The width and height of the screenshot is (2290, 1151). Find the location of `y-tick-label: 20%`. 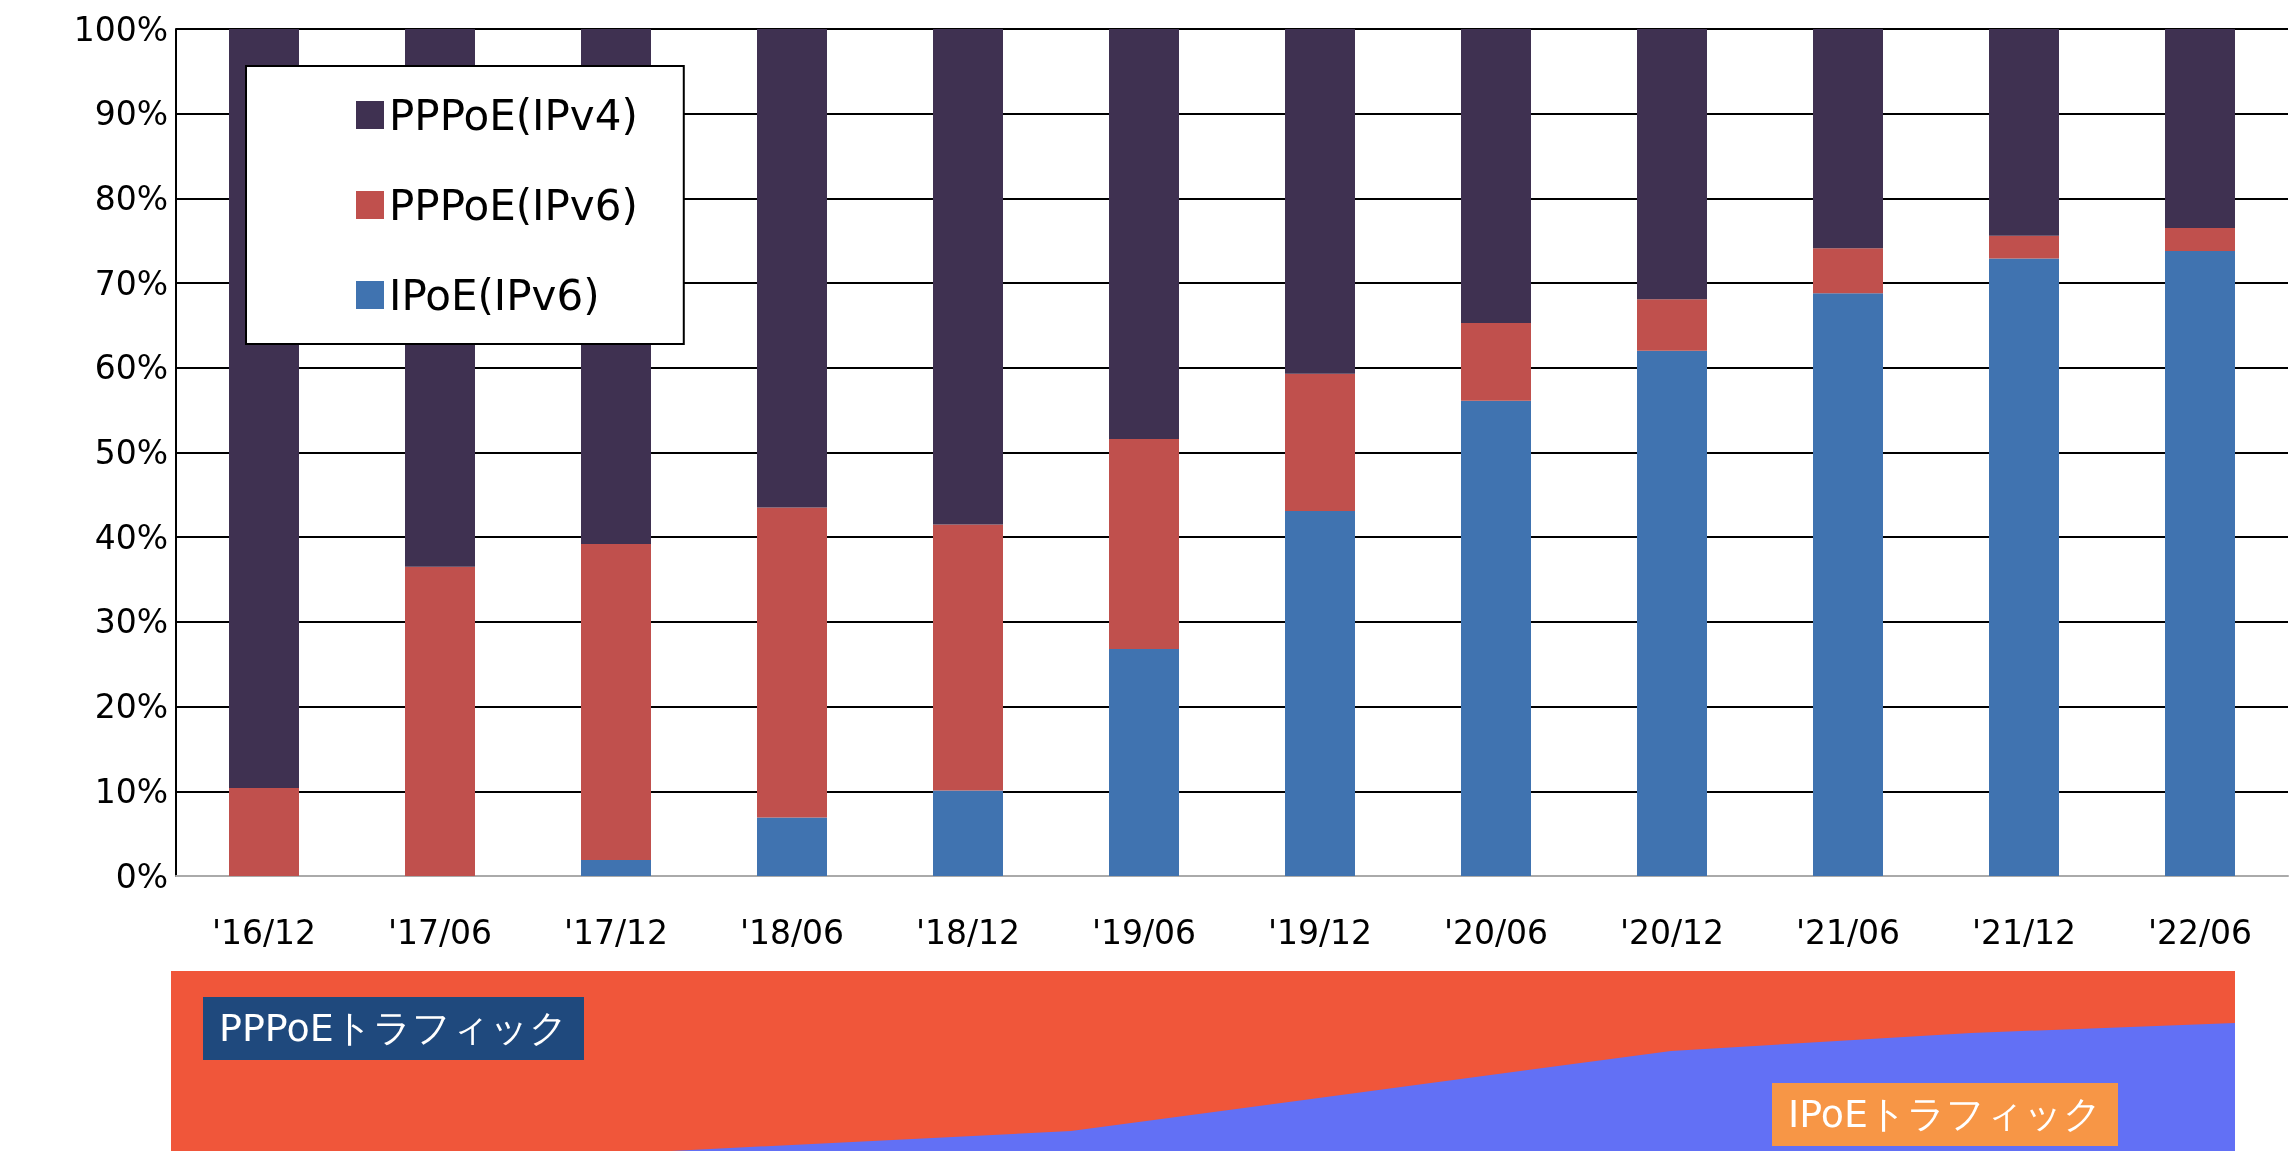

y-tick-label: 20% is located at coordinates (131, 707).